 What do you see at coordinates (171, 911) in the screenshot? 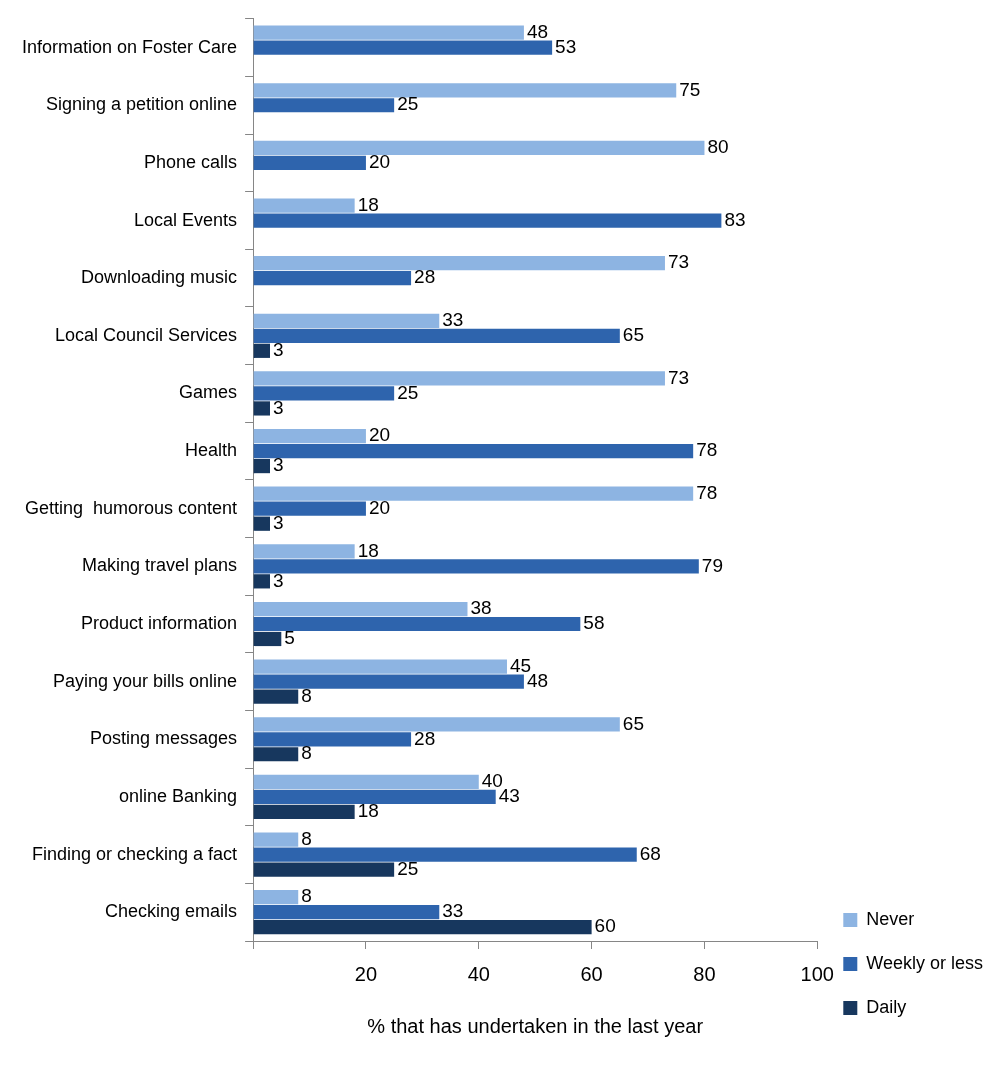
I see `y-tick-label: Checking emails` at bounding box center [171, 911].